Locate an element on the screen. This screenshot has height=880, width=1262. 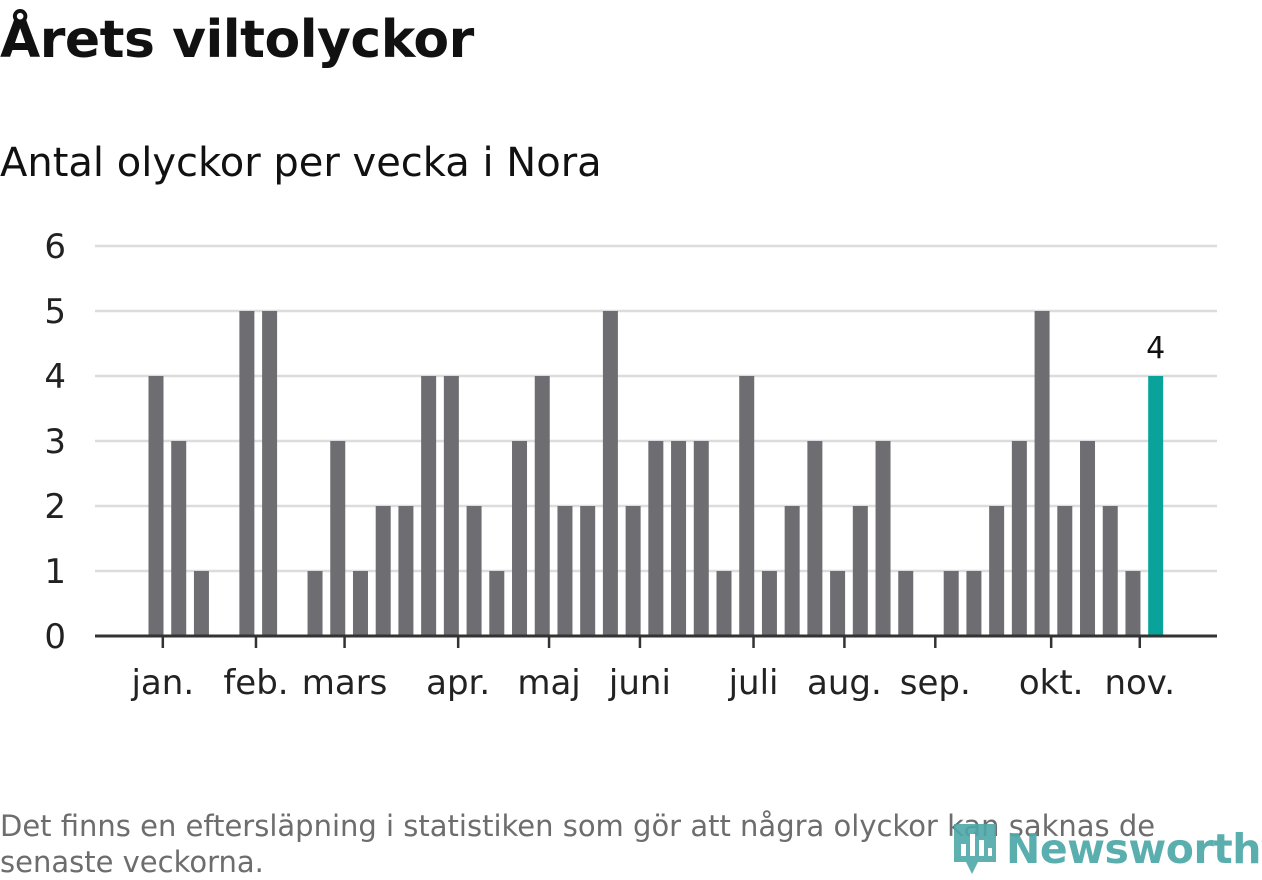
chart-subtitle: Antal olyckor per vecka i Nora is located at coordinates (301, 163).